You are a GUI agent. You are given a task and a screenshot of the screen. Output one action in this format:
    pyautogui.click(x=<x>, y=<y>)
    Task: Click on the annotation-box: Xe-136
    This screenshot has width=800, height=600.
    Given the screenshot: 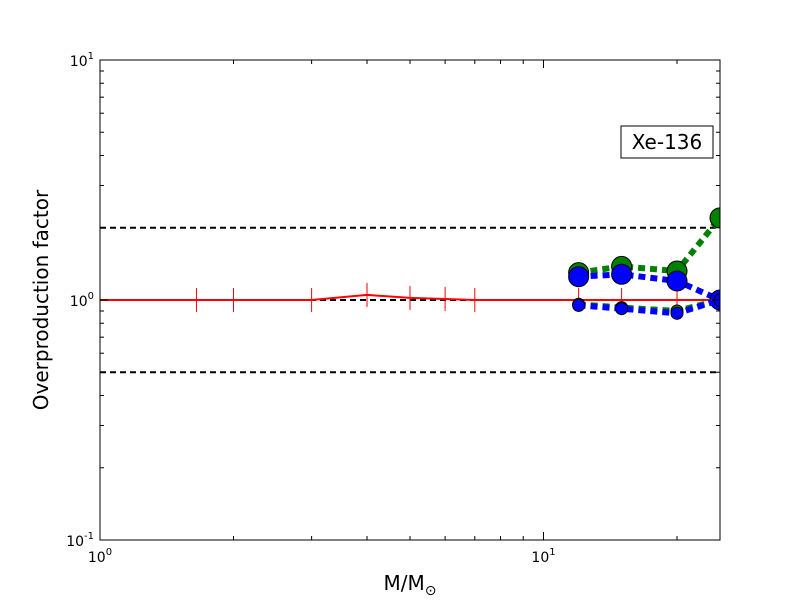 What is the action you would take?
    pyautogui.click(x=667, y=142)
    